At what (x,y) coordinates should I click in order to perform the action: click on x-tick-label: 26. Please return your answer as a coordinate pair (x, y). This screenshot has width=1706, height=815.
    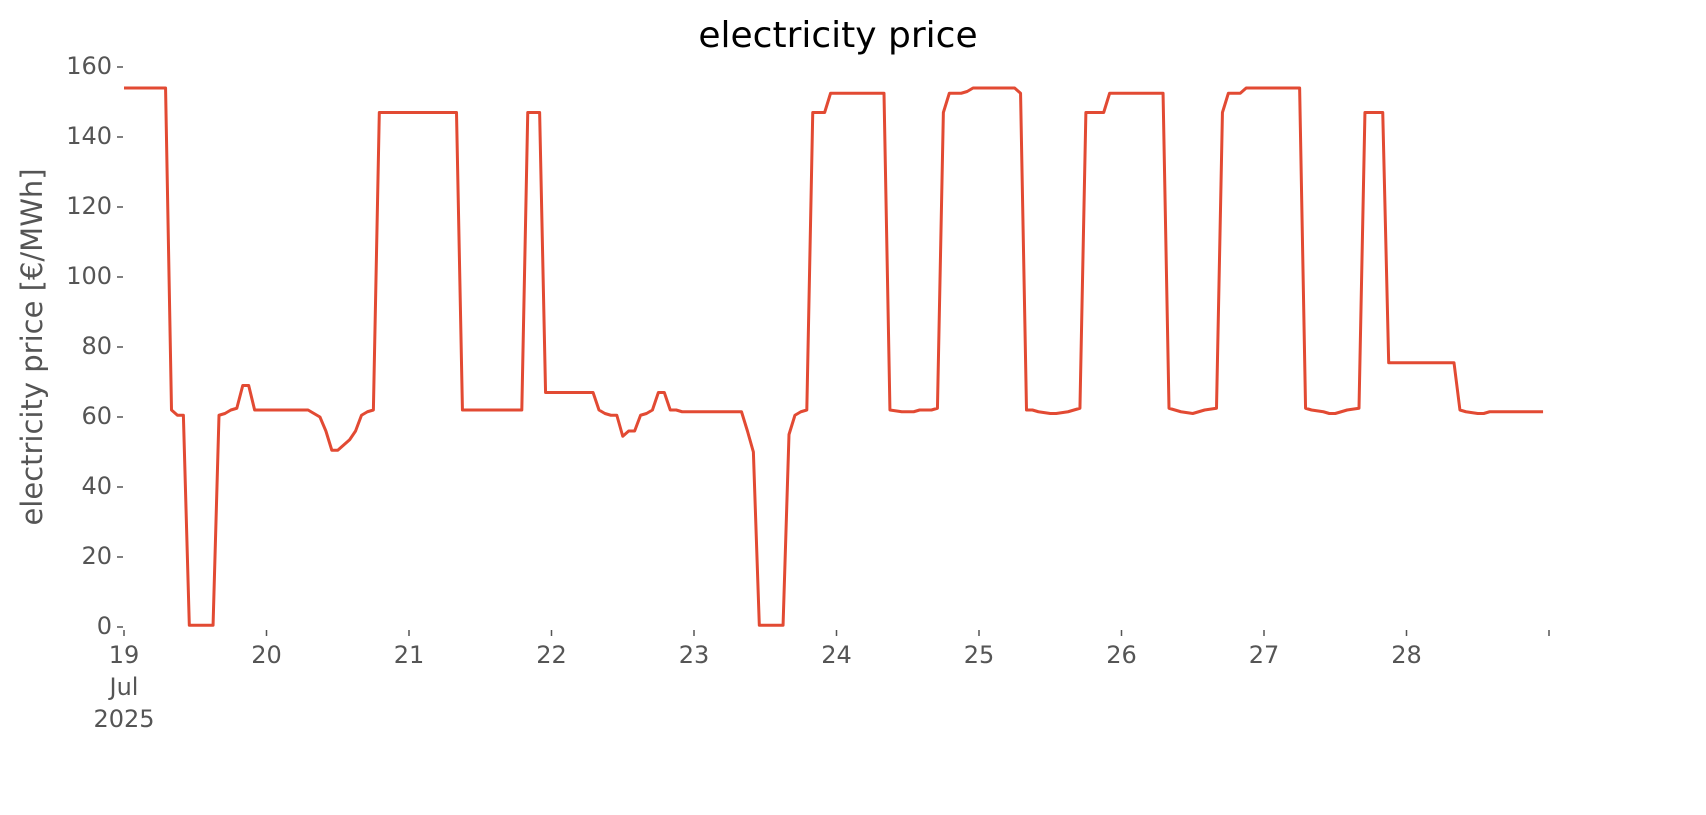
    Looking at the image, I should click on (1121, 655).